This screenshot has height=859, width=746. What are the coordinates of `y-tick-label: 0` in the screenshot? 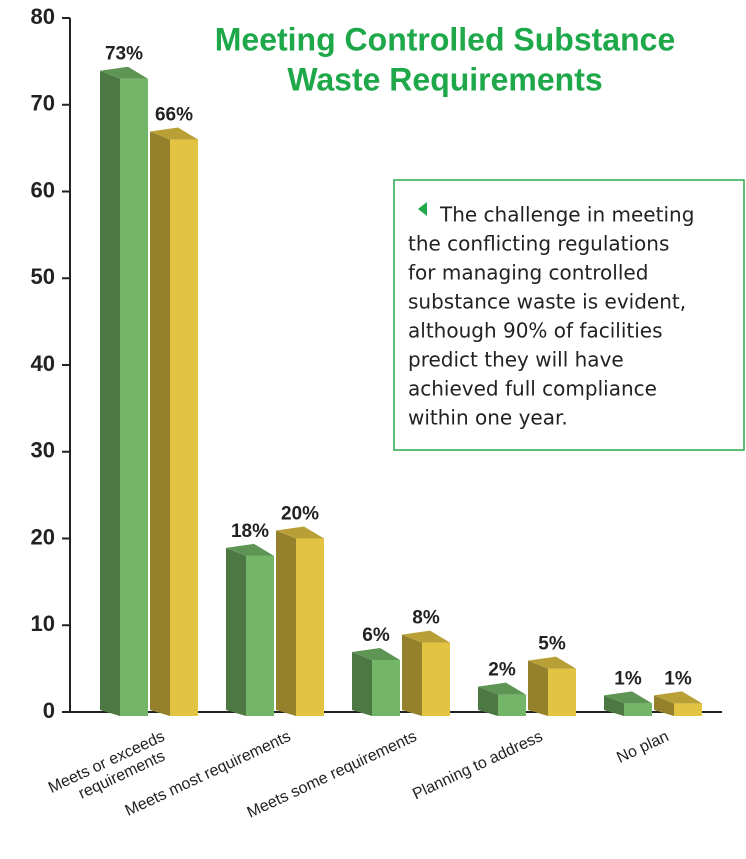 It's located at (49, 710).